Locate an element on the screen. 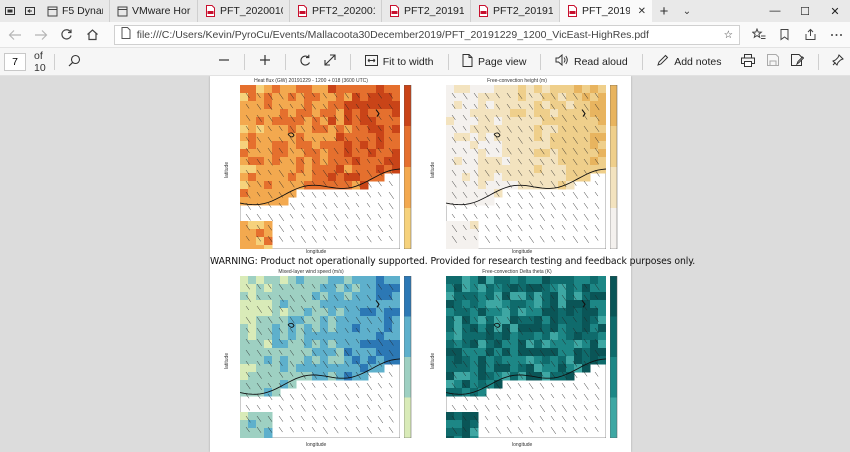 The width and height of the screenshot is (850, 452). back-arrow-icon is located at coordinates (15, 35).